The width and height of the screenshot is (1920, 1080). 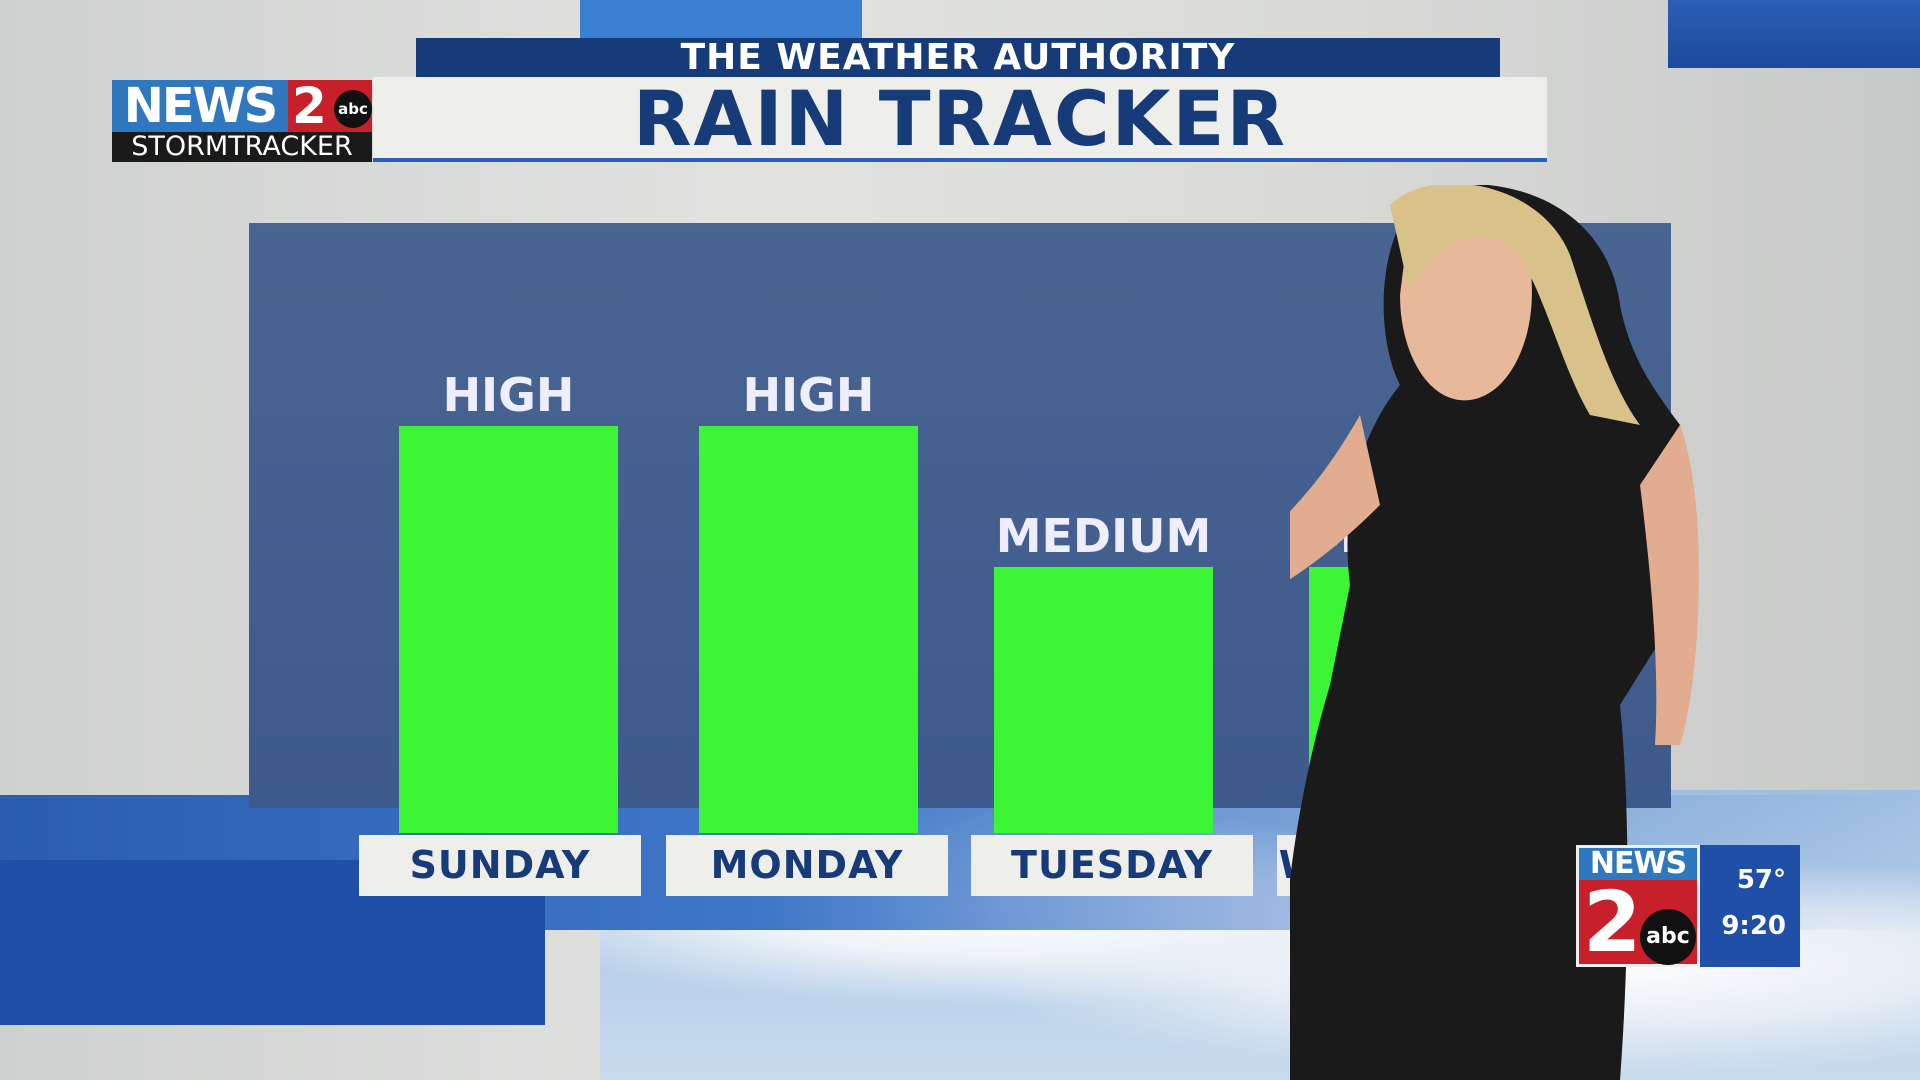 What do you see at coordinates (1668, 937) in the screenshot?
I see `bug-abc-logo: abc` at bounding box center [1668, 937].